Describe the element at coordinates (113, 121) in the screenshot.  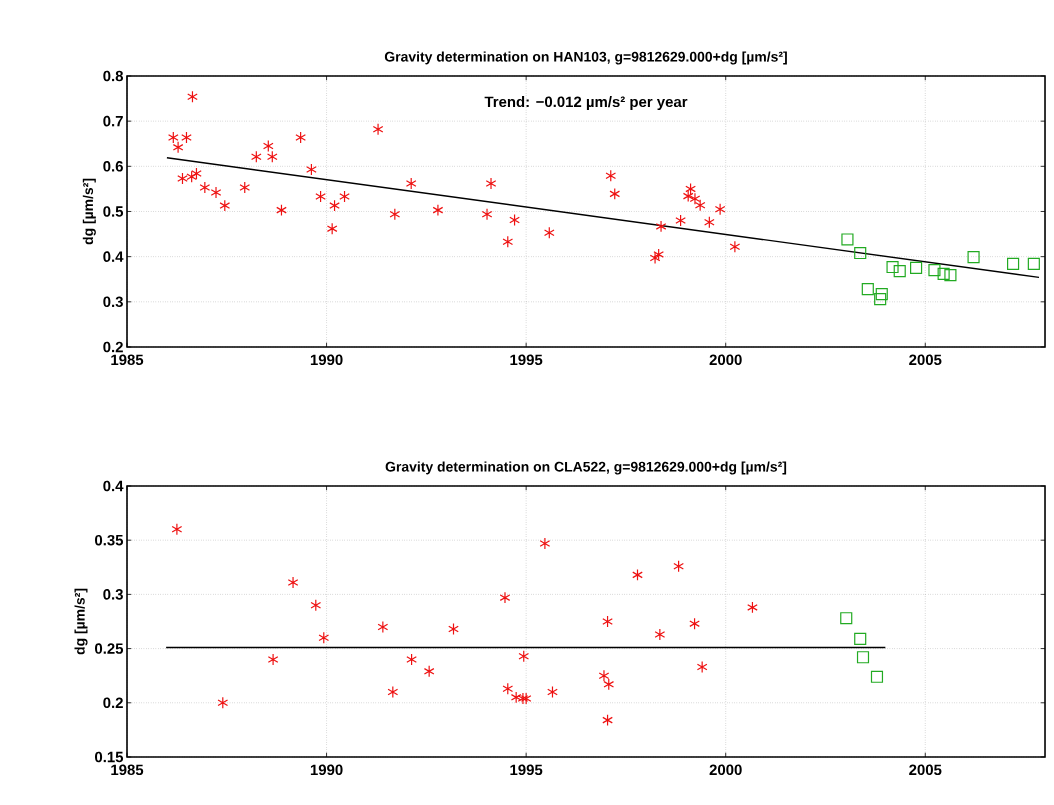
I see `y-tick-label: 0.7` at that location.